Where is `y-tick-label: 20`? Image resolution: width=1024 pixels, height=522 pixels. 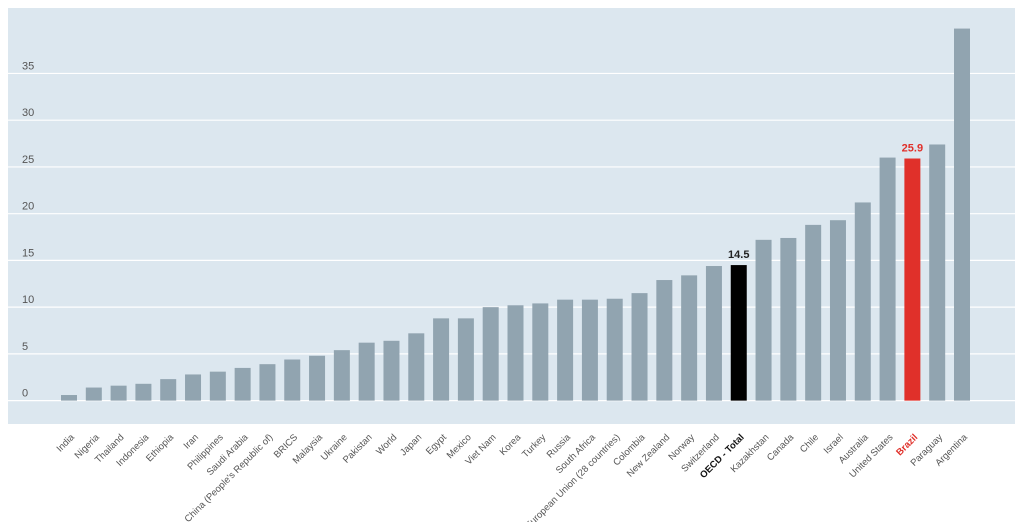
y-tick-label: 20 is located at coordinates (28, 207).